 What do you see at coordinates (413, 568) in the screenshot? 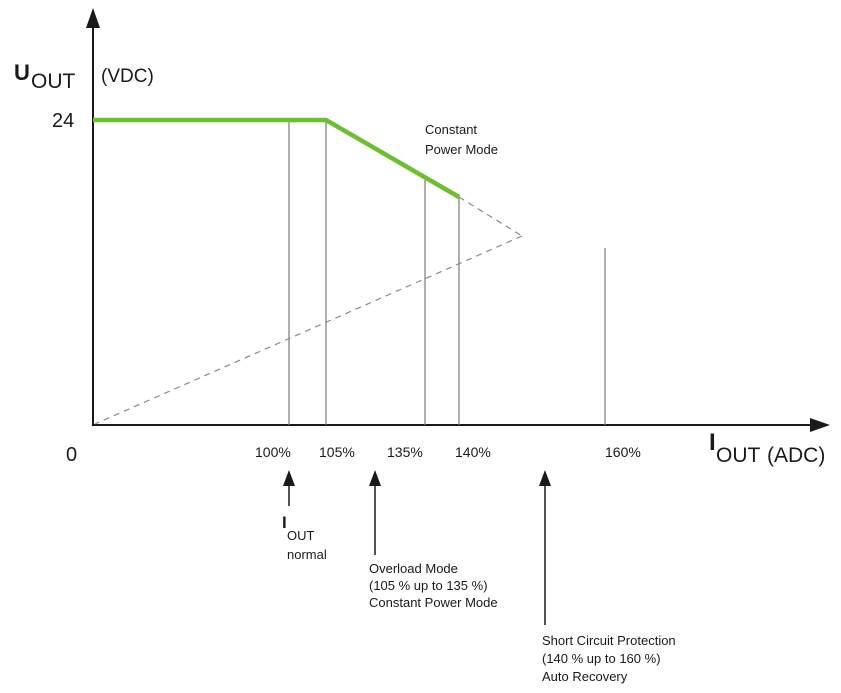
I see `overload-line1: Overload Mode` at bounding box center [413, 568].